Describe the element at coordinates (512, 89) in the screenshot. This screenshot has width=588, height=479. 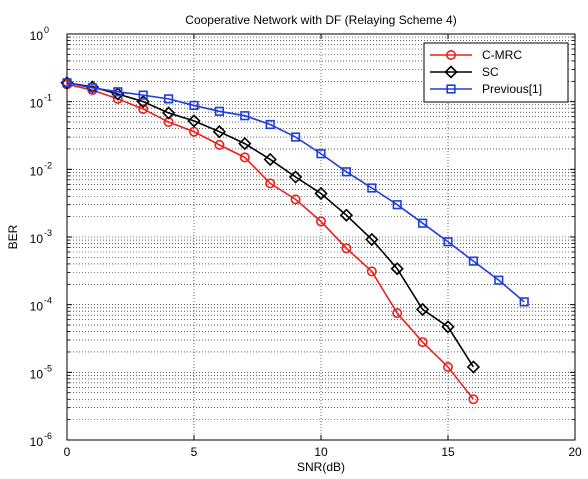
I see `legend-label: Previous[1]` at that location.